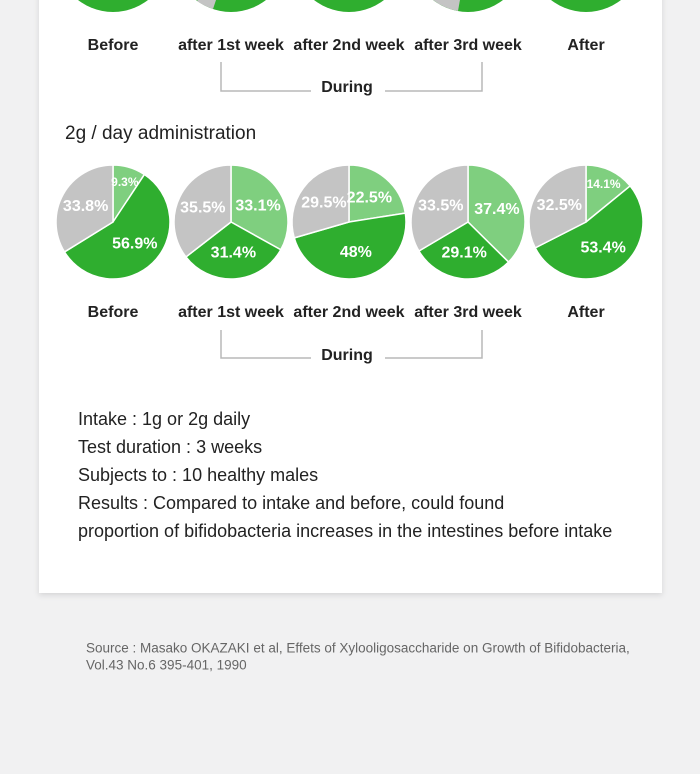  Describe the element at coordinates (125, 182) in the screenshot. I see `value-label: 9.3%` at that location.